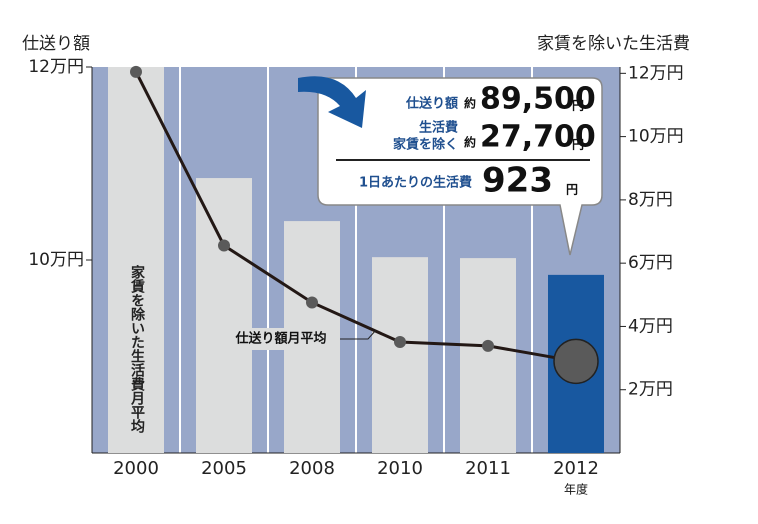 This screenshot has width=758, height=524. Describe the element at coordinates (56, 67) in the screenshot. I see `y-tick-label: 12万円` at that location.